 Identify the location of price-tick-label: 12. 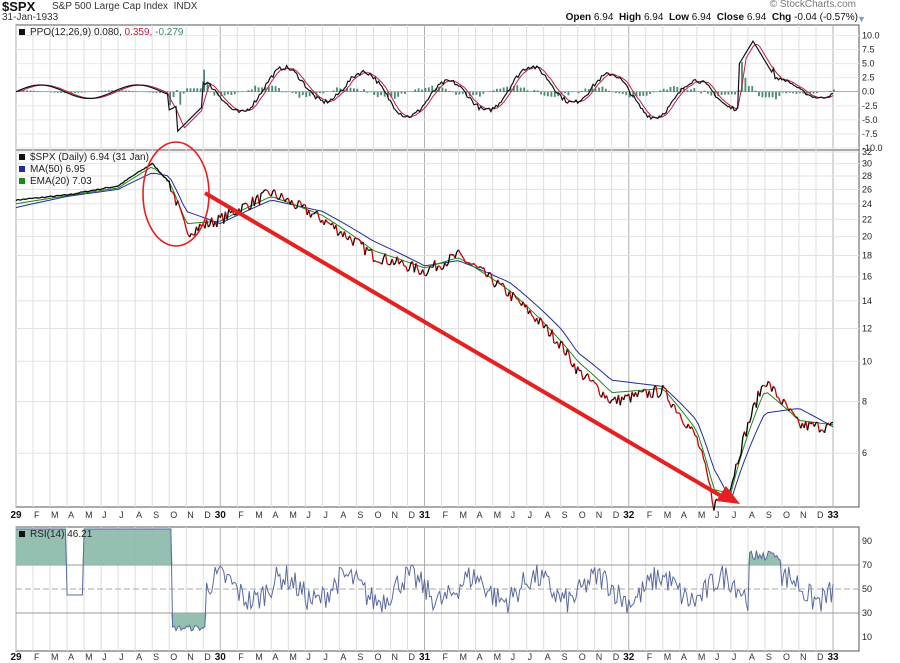
(867, 329).